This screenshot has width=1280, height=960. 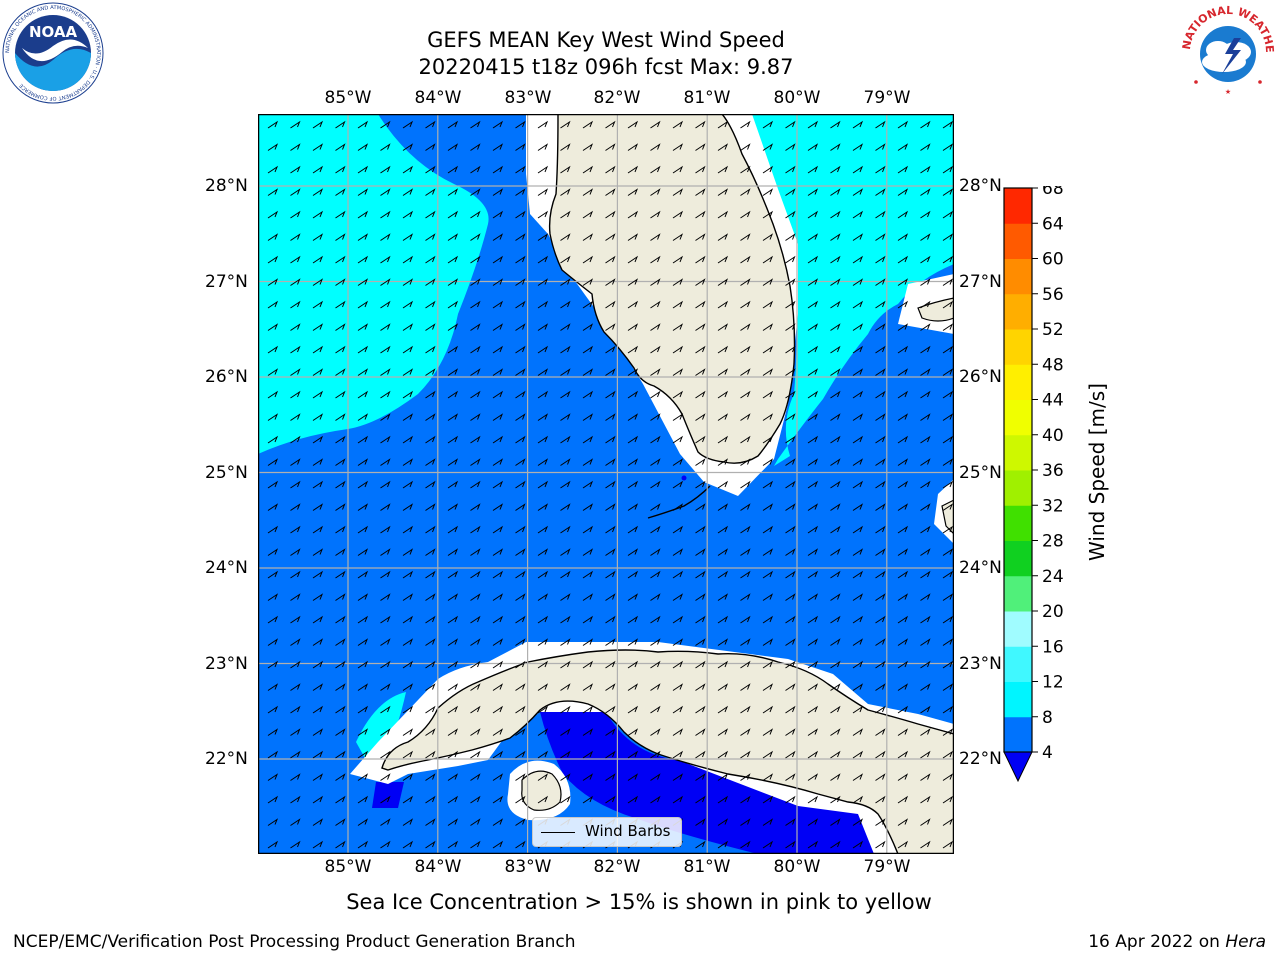 What do you see at coordinates (1053, 577) in the screenshot?
I see `colorbar-tick-label: 24` at bounding box center [1053, 577].